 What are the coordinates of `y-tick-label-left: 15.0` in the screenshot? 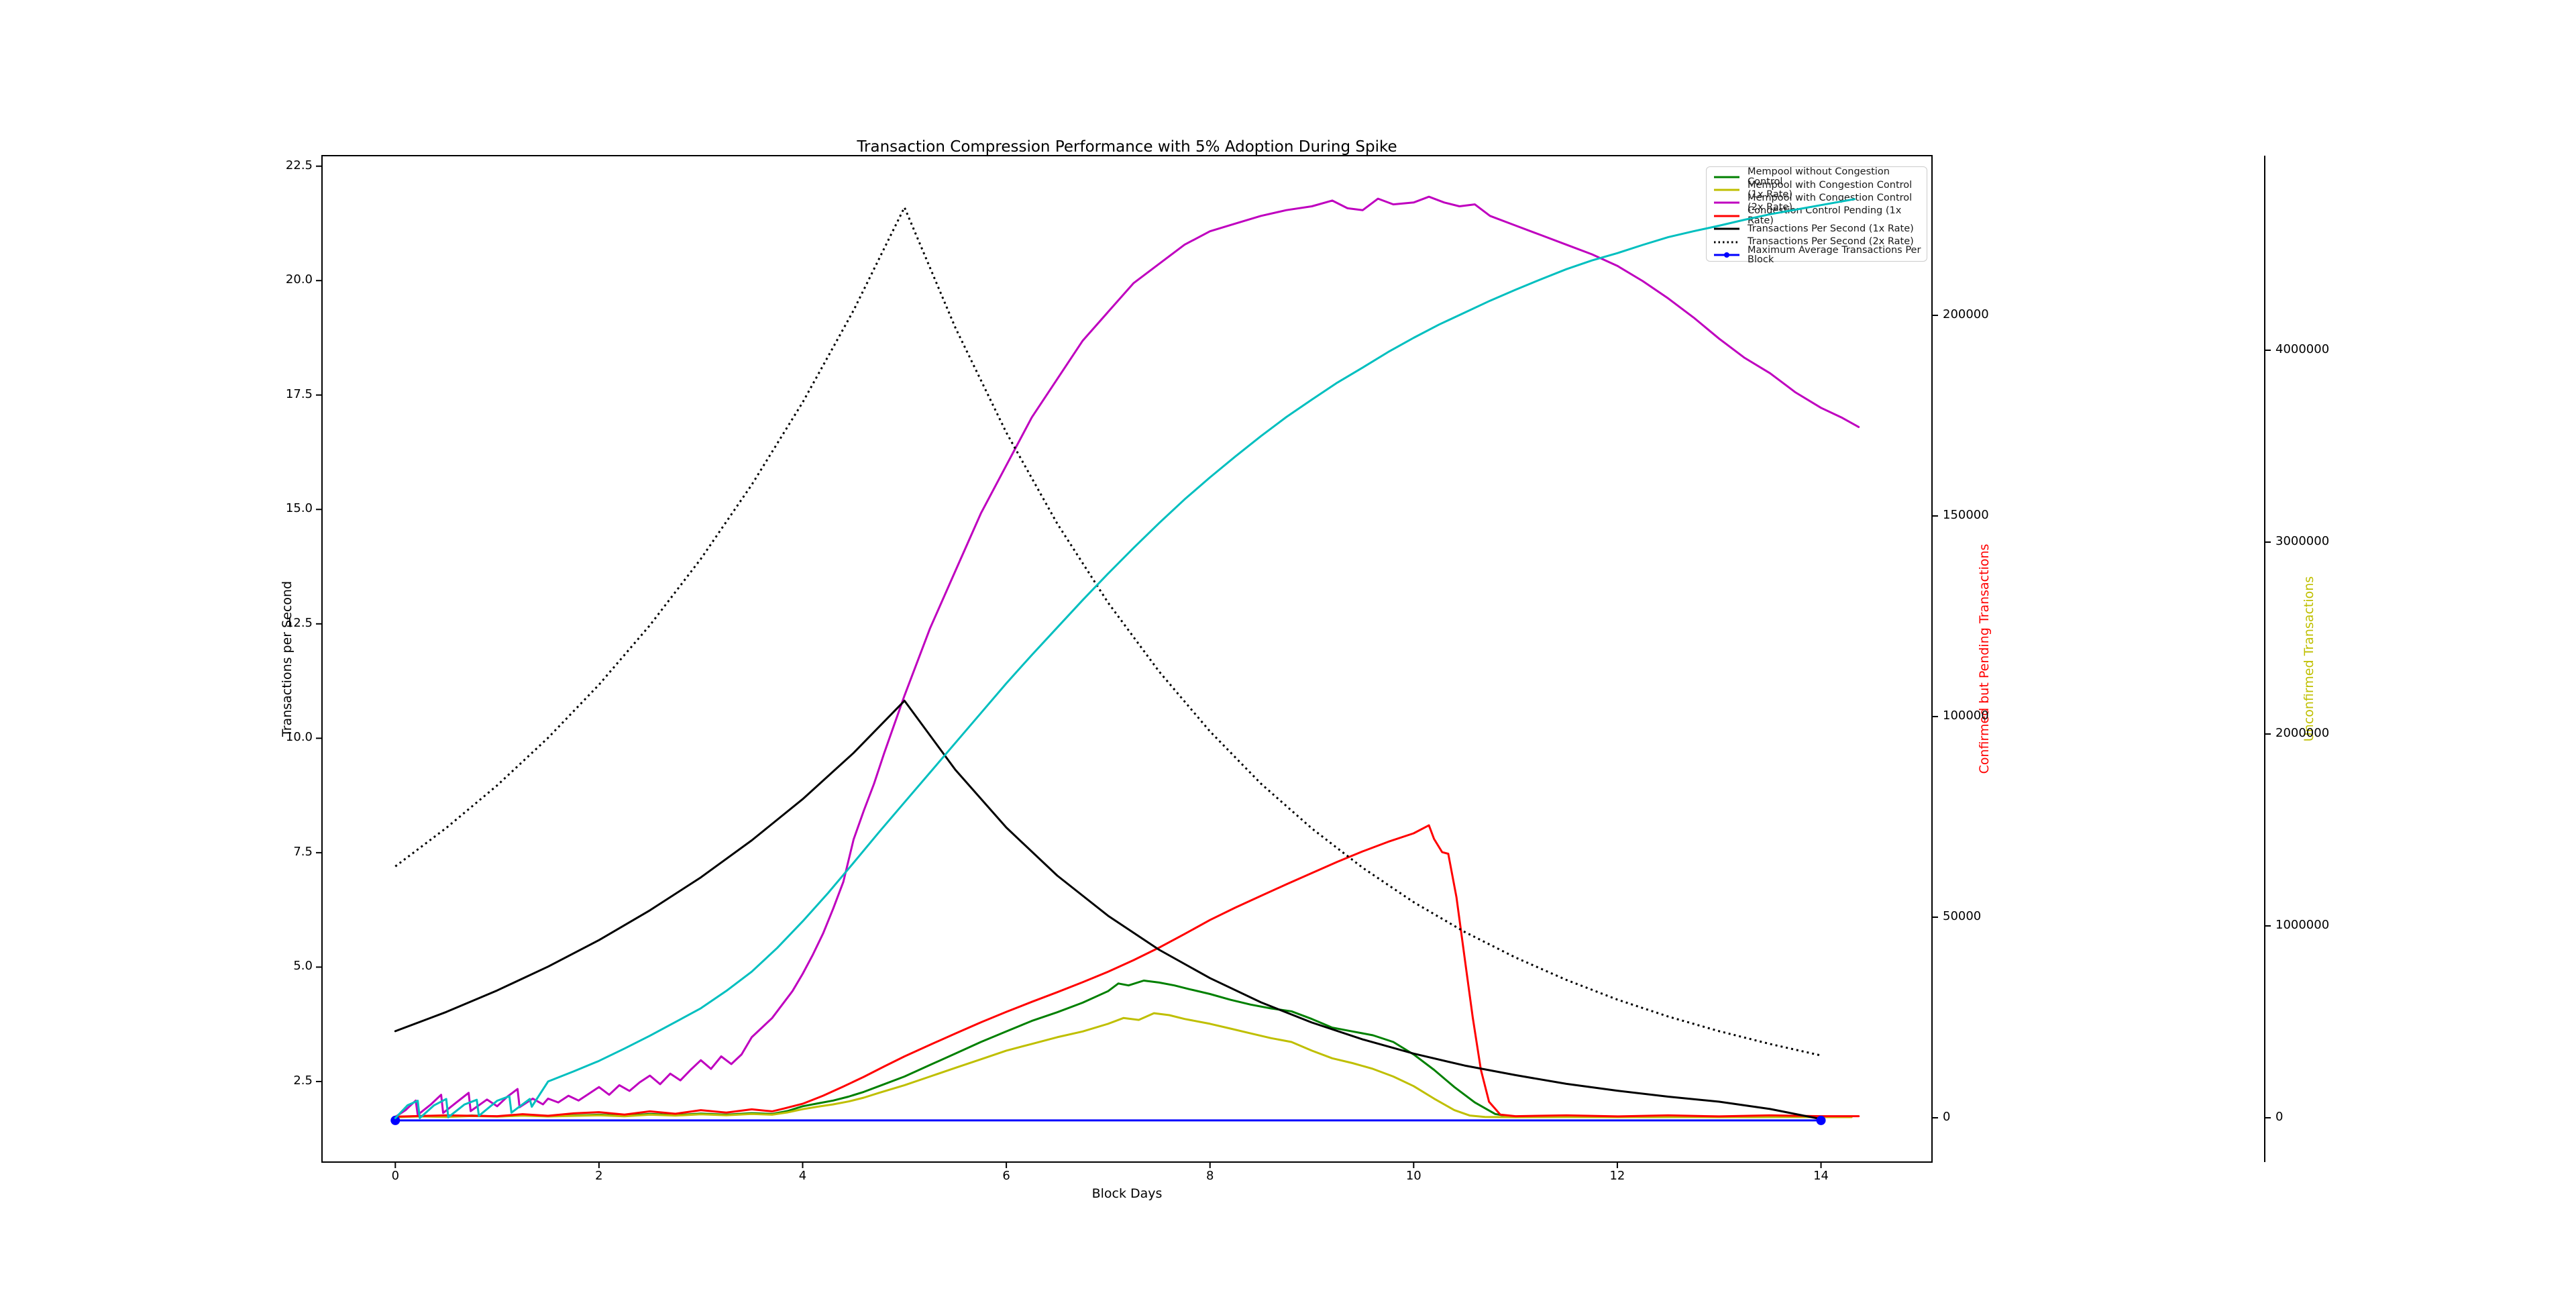 It's located at (299, 508).